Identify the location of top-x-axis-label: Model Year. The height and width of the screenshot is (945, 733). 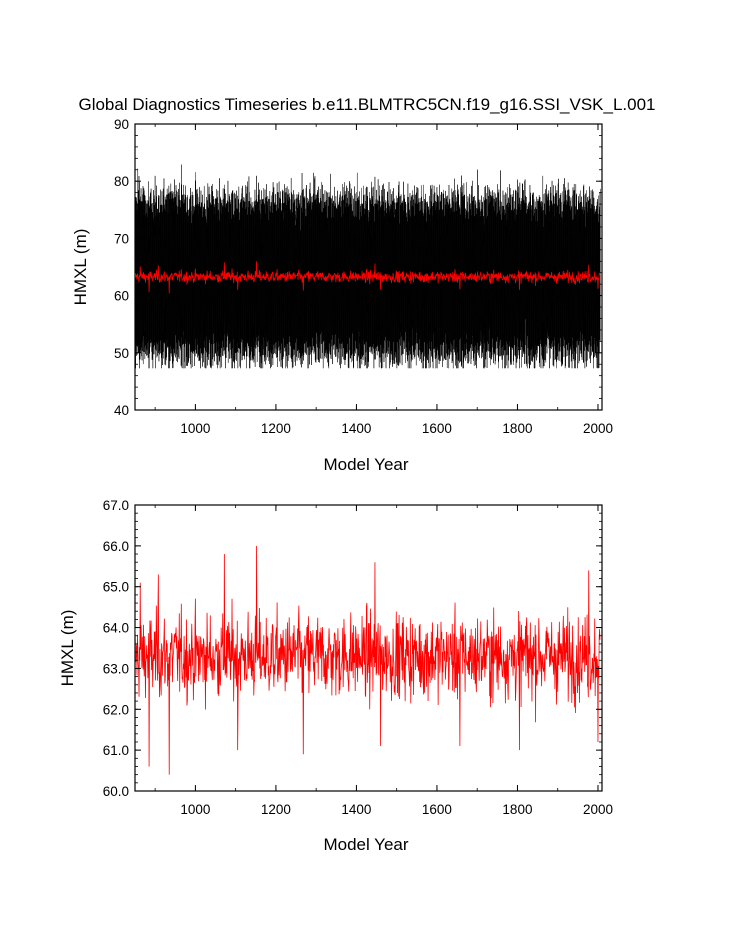
(365, 464).